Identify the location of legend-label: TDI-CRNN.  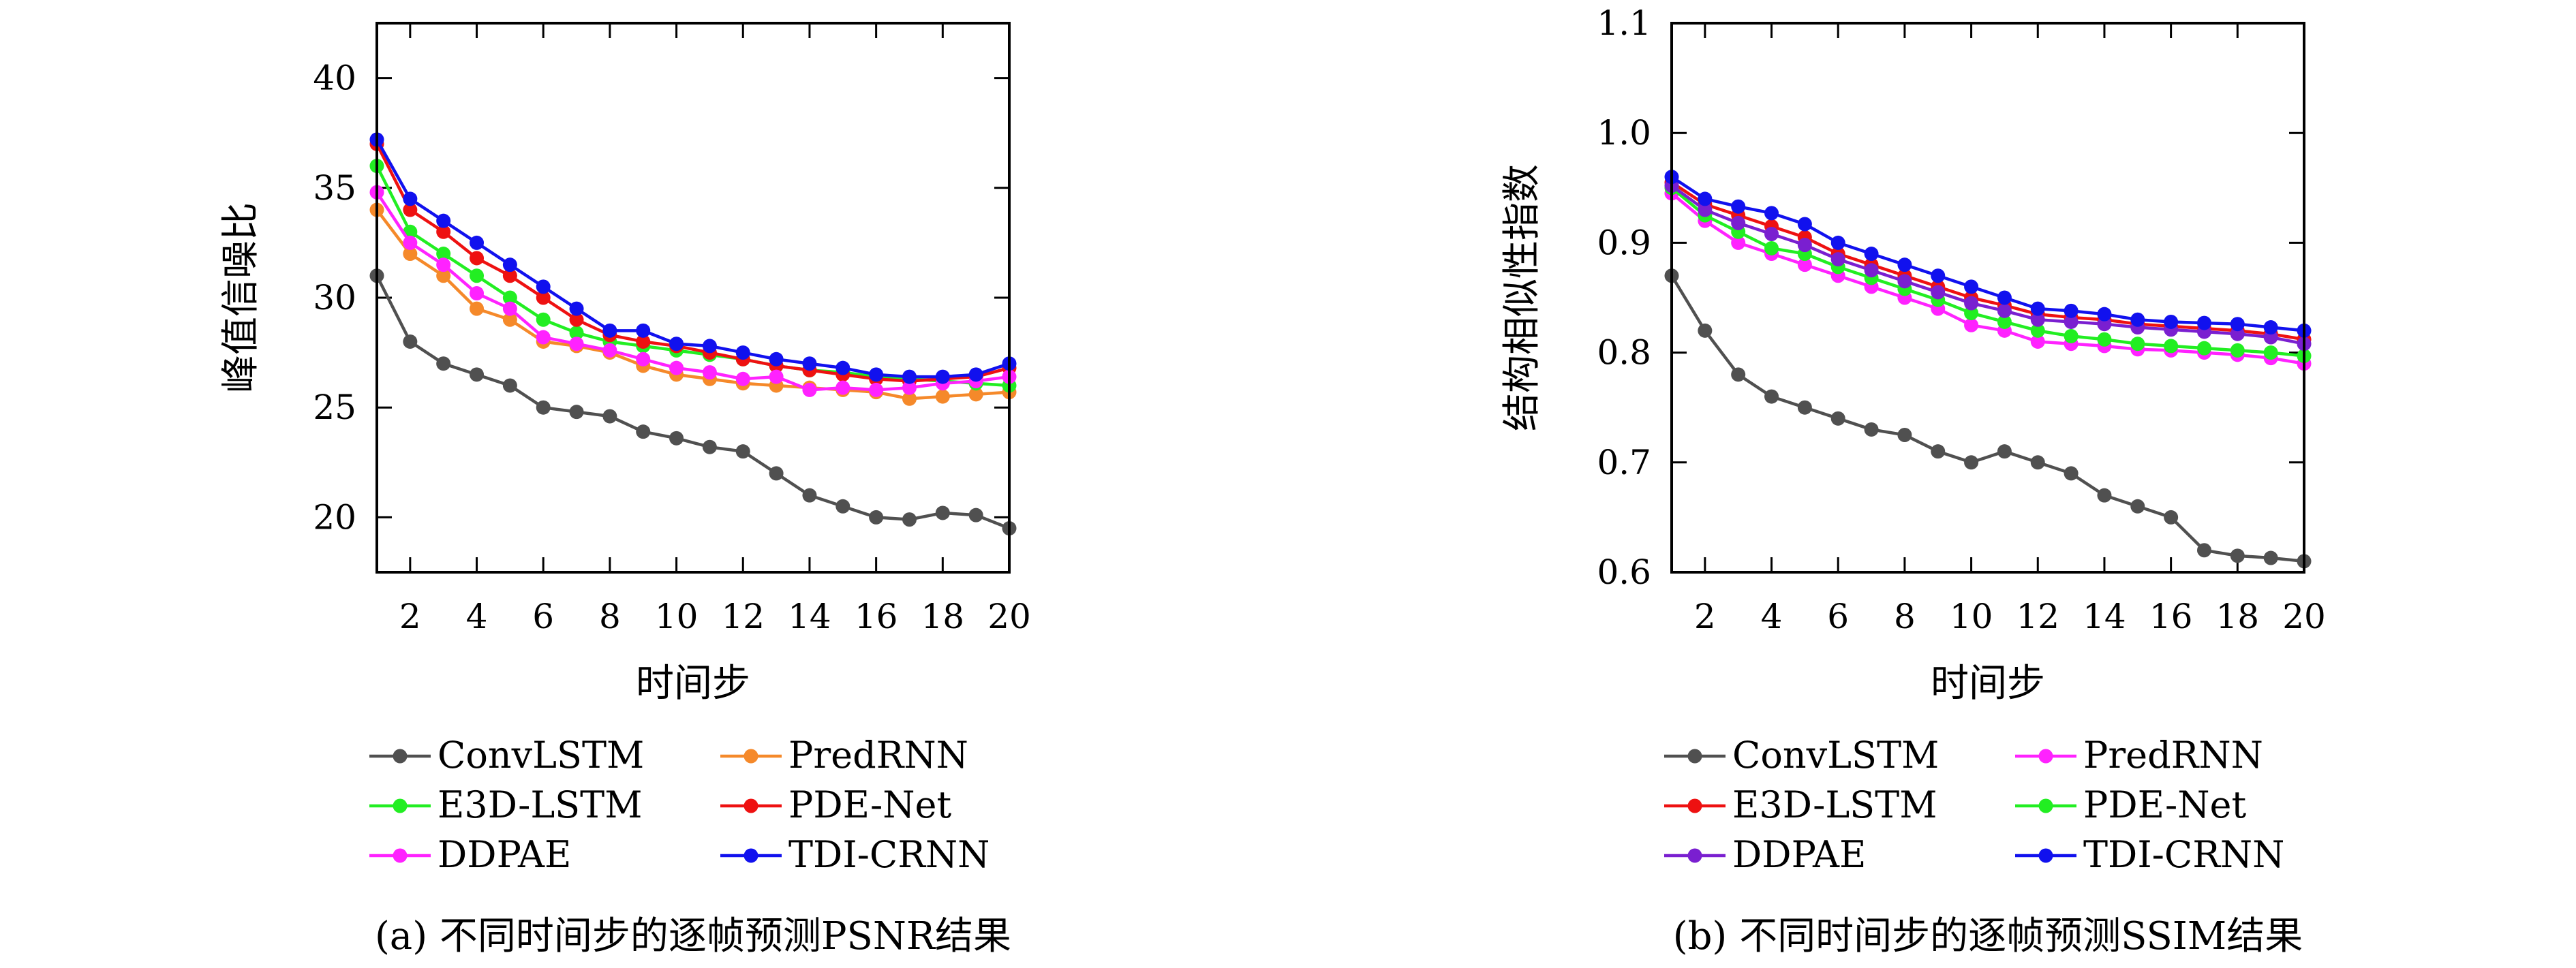
(889, 855).